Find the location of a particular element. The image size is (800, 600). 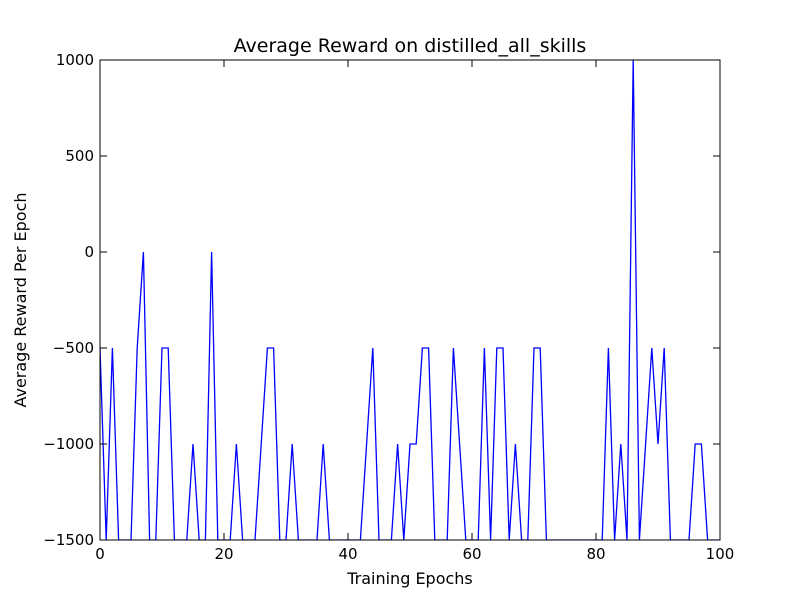

y-tick-label: 0 is located at coordinates (89, 252).